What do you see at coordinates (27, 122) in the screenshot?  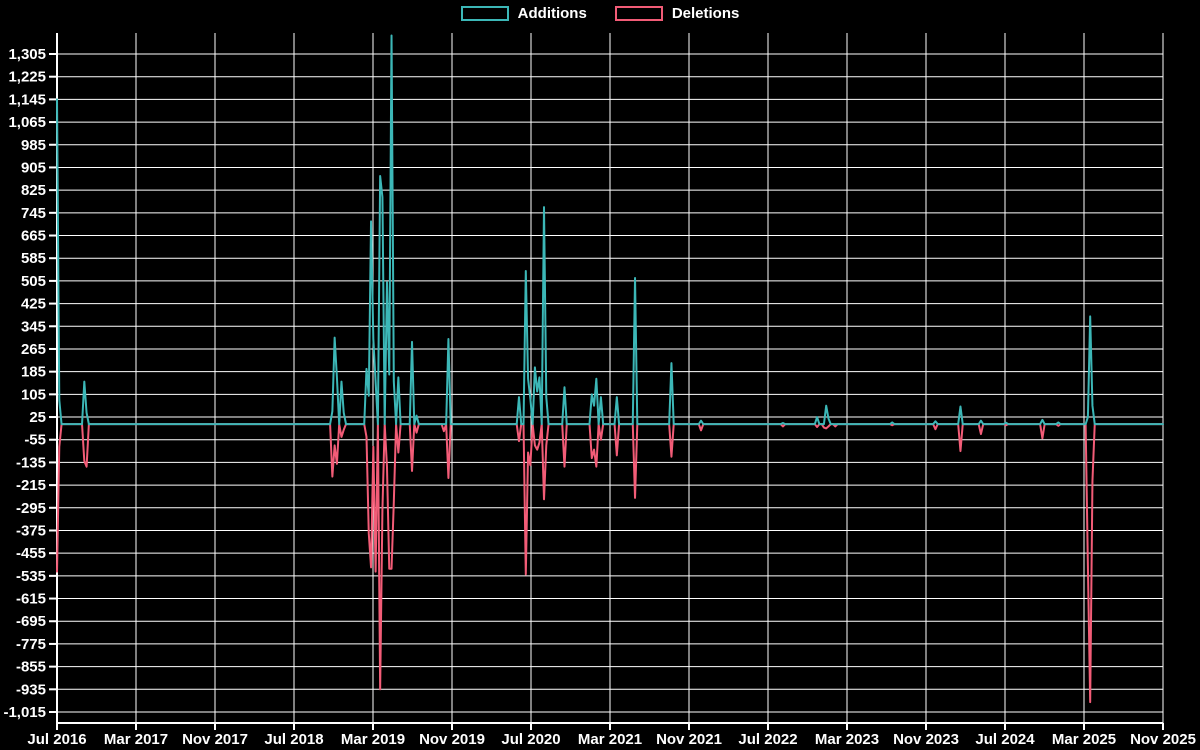 I see `y-axis-tick-label: 1,065` at bounding box center [27, 122].